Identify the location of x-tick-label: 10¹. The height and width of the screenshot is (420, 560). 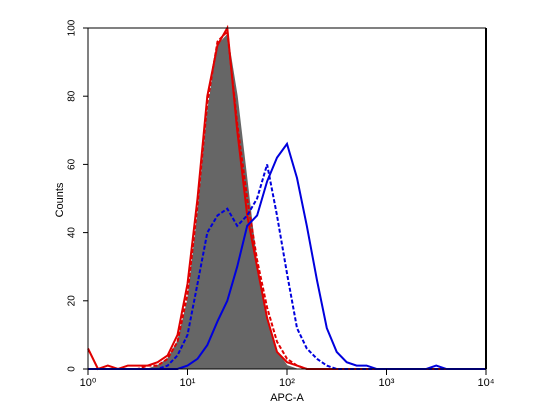
(188, 383).